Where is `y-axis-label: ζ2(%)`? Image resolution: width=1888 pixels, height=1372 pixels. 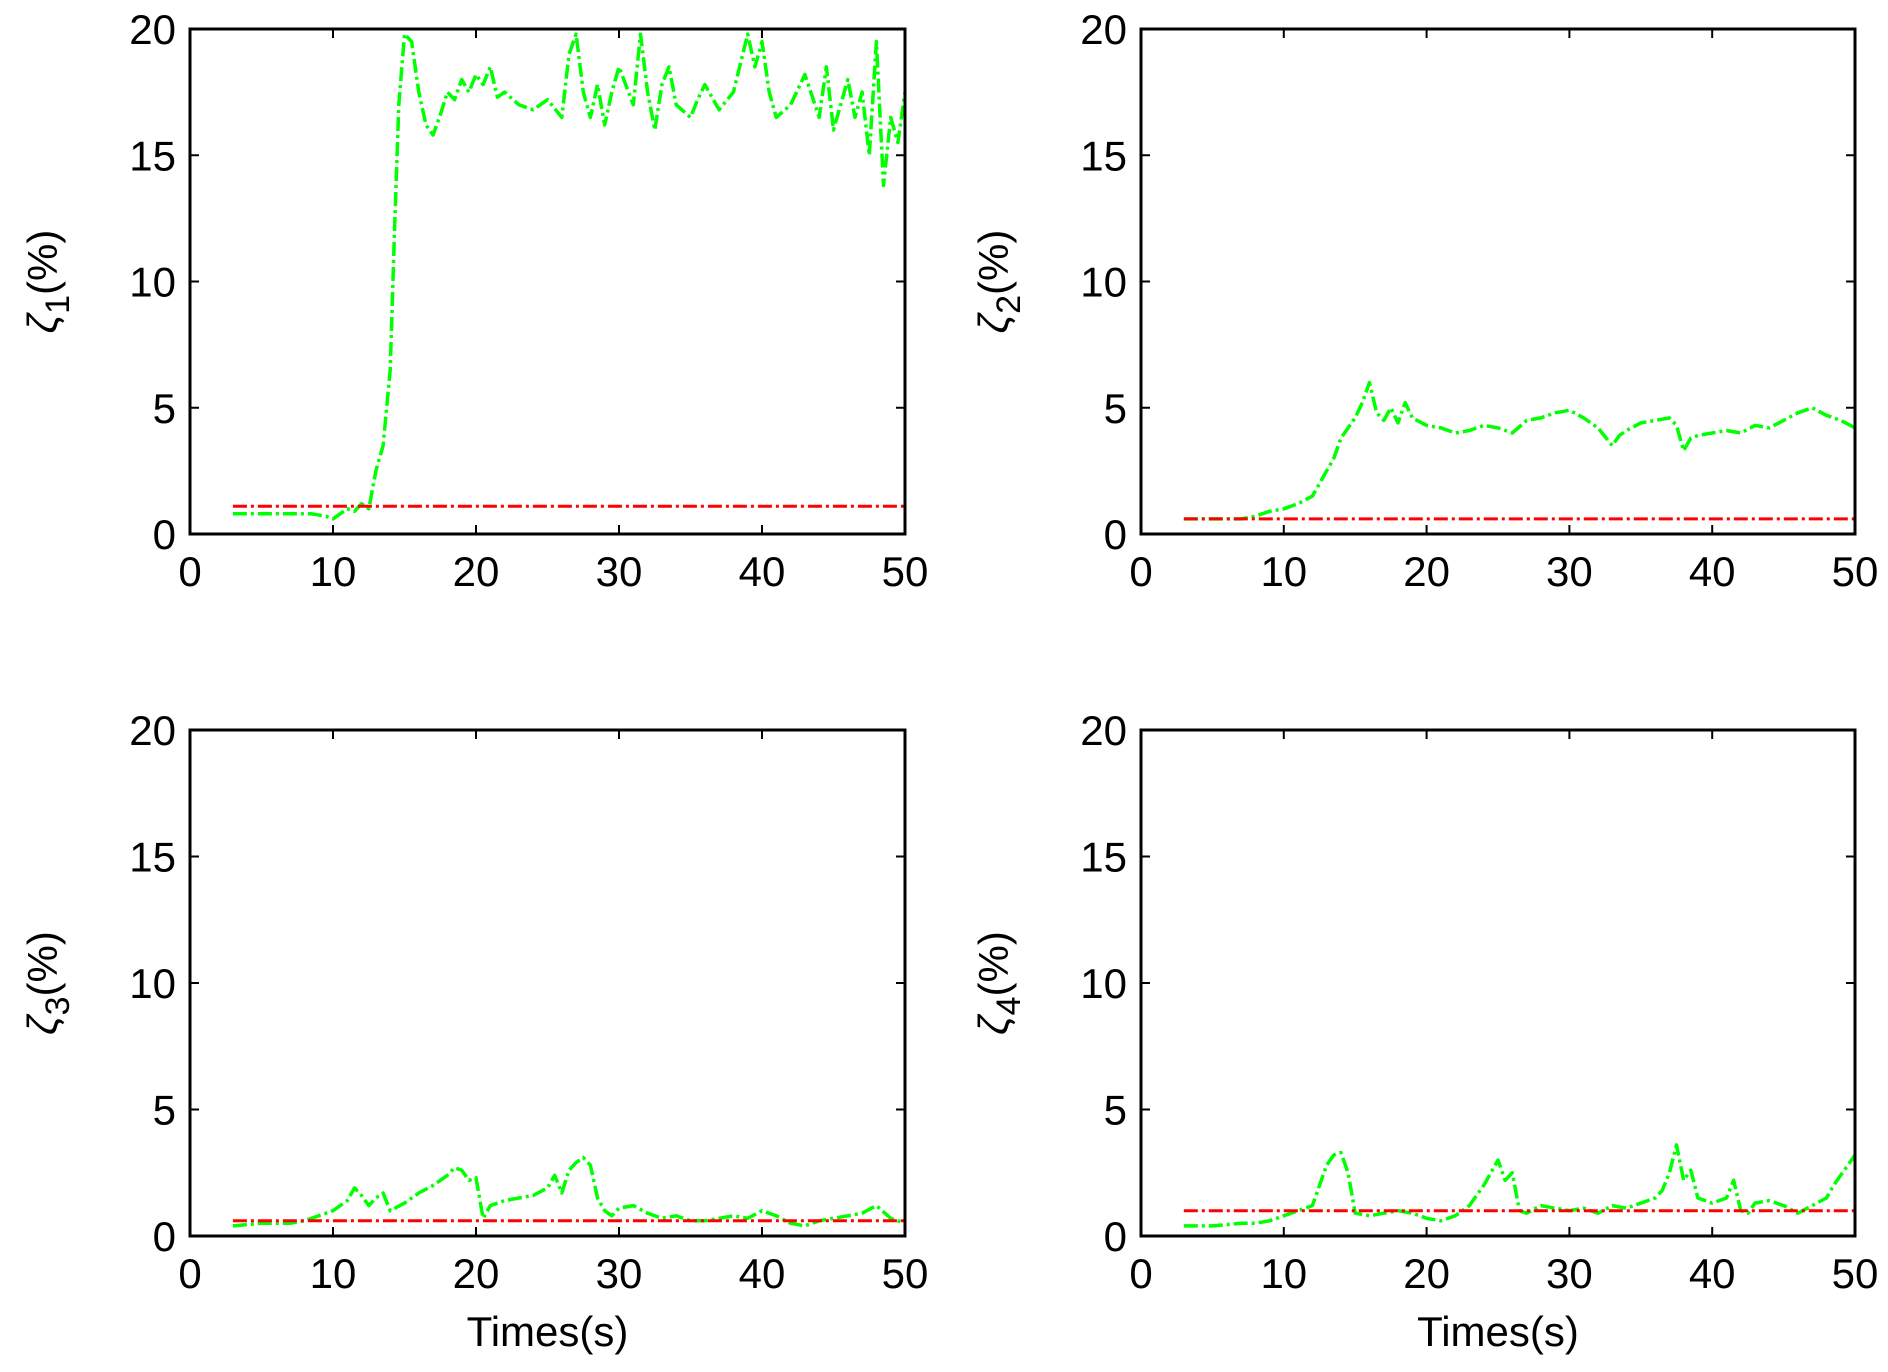 y-axis-label: ζ2(%) is located at coordinates (999, 282).